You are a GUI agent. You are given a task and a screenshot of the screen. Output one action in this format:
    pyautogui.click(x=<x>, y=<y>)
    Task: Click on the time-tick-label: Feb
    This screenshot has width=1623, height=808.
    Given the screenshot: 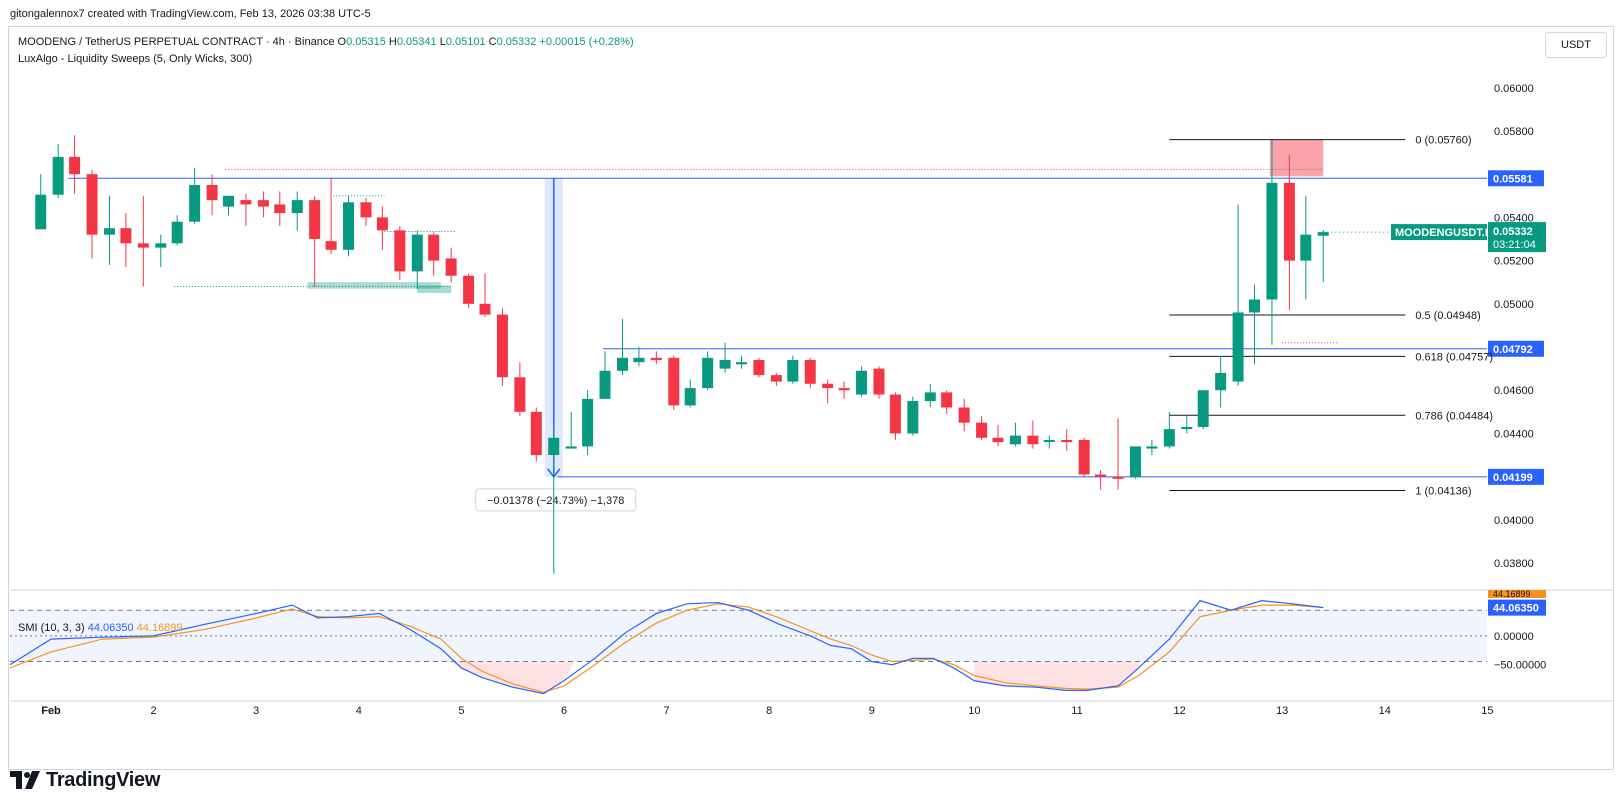 What is the action you would take?
    pyautogui.click(x=51, y=711)
    